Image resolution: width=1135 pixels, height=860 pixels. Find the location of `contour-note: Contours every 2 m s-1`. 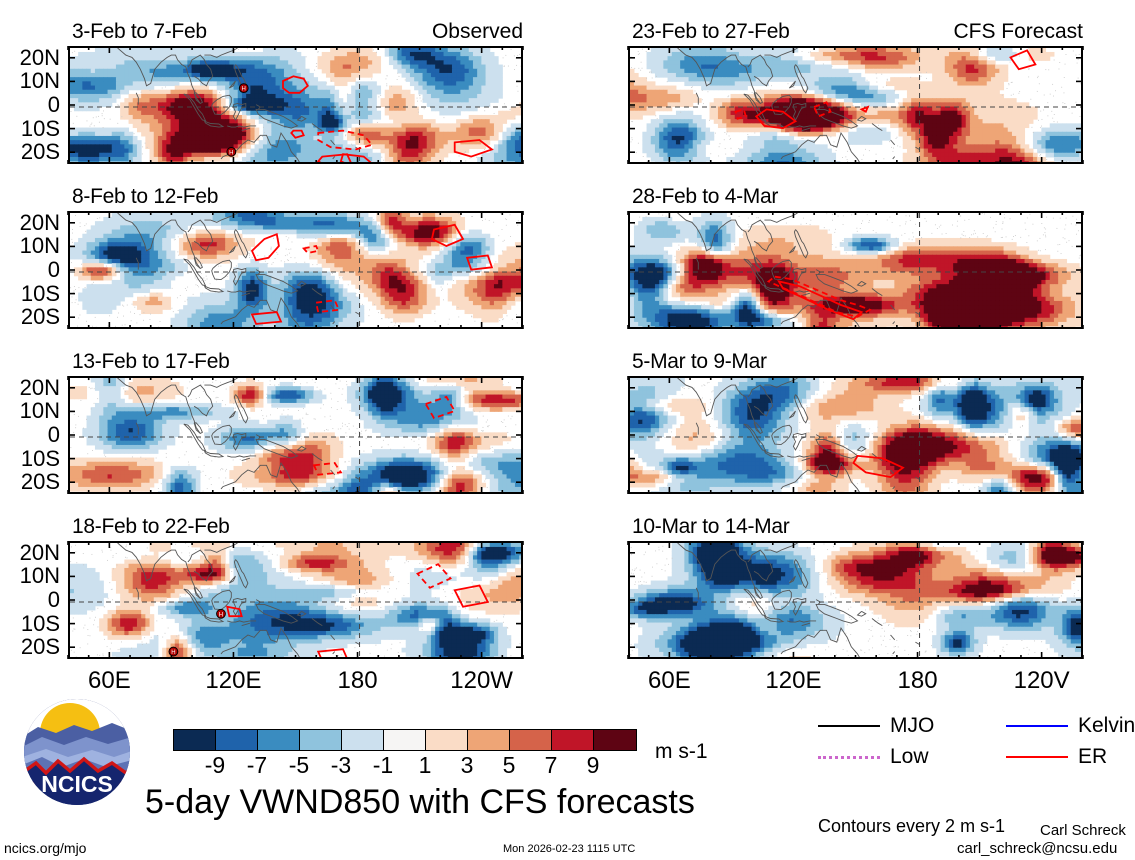

contour-note: Contours every 2 m s-1 is located at coordinates (911, 826).